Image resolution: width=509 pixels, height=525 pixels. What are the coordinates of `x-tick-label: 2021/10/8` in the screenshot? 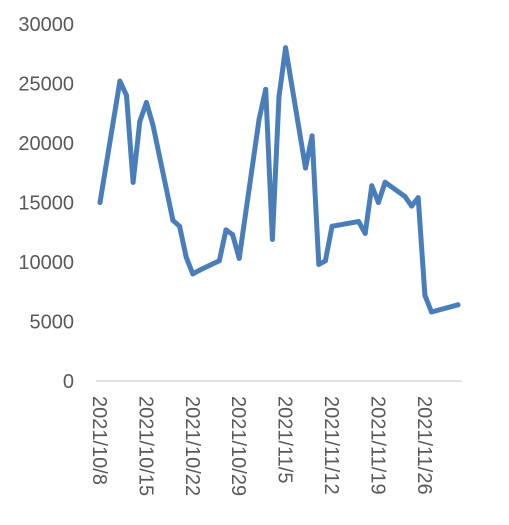 It's located at (99, 440).